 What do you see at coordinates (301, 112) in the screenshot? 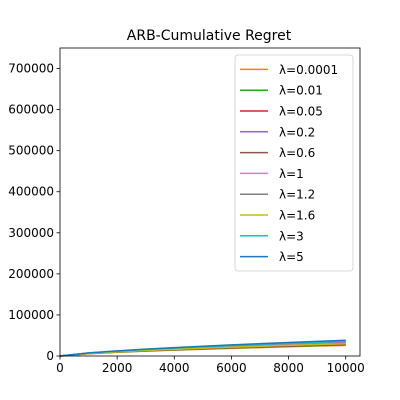
I see `legend-label-2: λ=0.05` at bounding box center [301, 112].